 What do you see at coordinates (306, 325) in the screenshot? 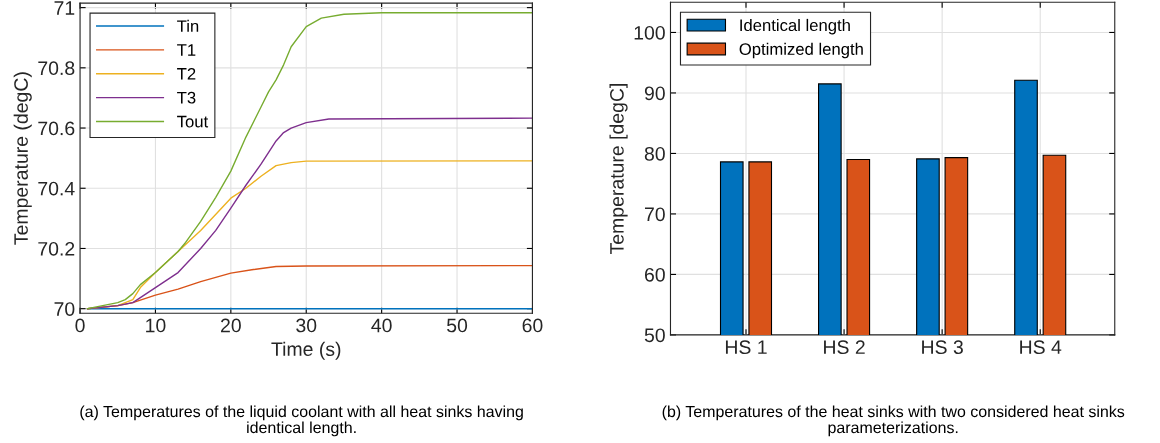
I see `x-tick-label: 30` at bounding box center [306, 325].